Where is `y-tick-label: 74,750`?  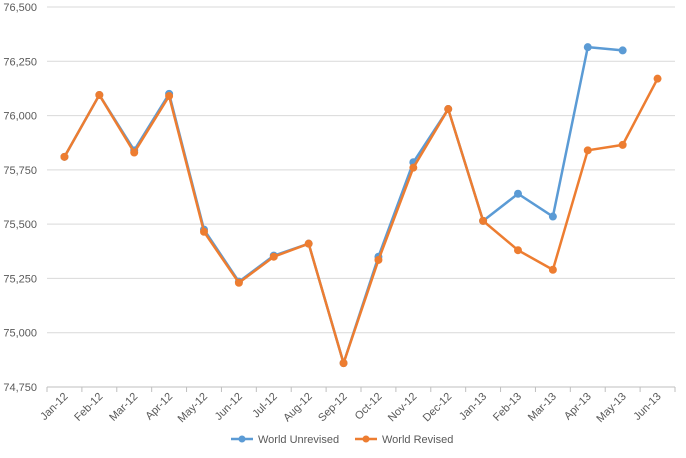 y-tick-label: 74,750 is located at coordinates (20, 388).